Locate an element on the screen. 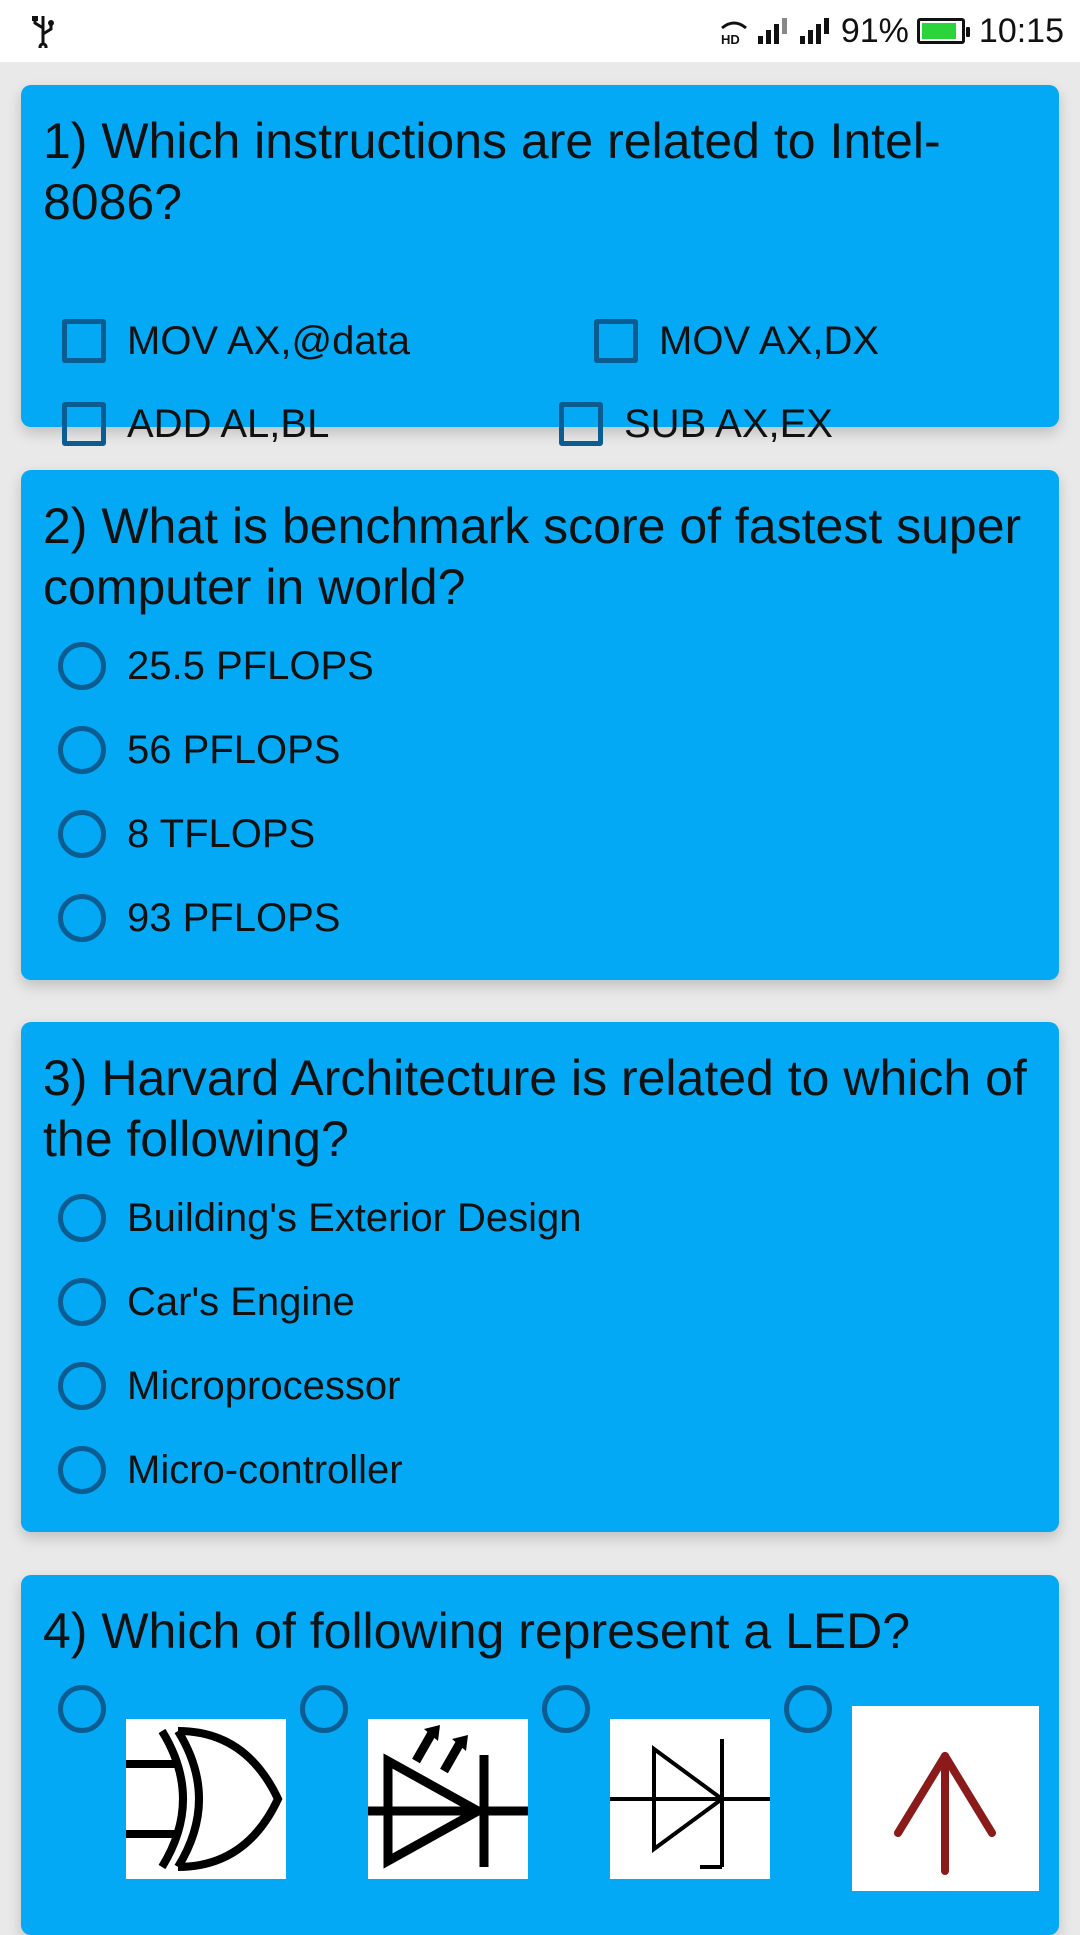 This screenshot has height=1935, width=1080. radio-option: 25.5 PFLOPS is located at coordinates (216, 666).